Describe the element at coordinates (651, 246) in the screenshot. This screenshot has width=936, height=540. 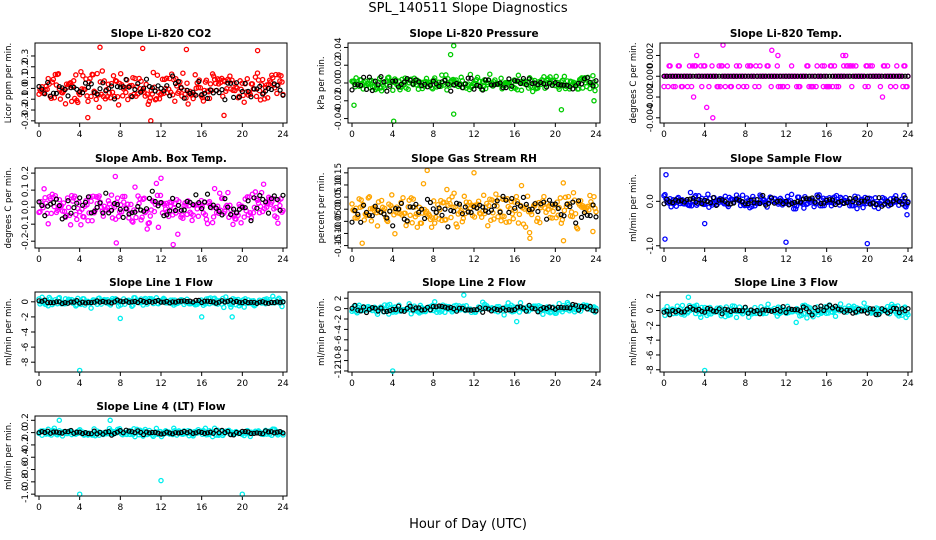
I see `y-tick-label: -1.0` at that location.